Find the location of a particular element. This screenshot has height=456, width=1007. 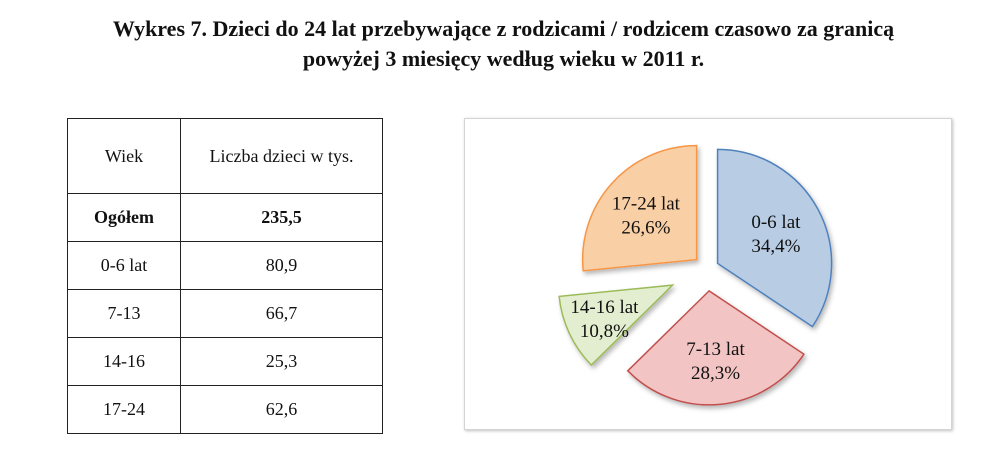

table-row: 14-16 25,3 is located at coordinates (225, 361).